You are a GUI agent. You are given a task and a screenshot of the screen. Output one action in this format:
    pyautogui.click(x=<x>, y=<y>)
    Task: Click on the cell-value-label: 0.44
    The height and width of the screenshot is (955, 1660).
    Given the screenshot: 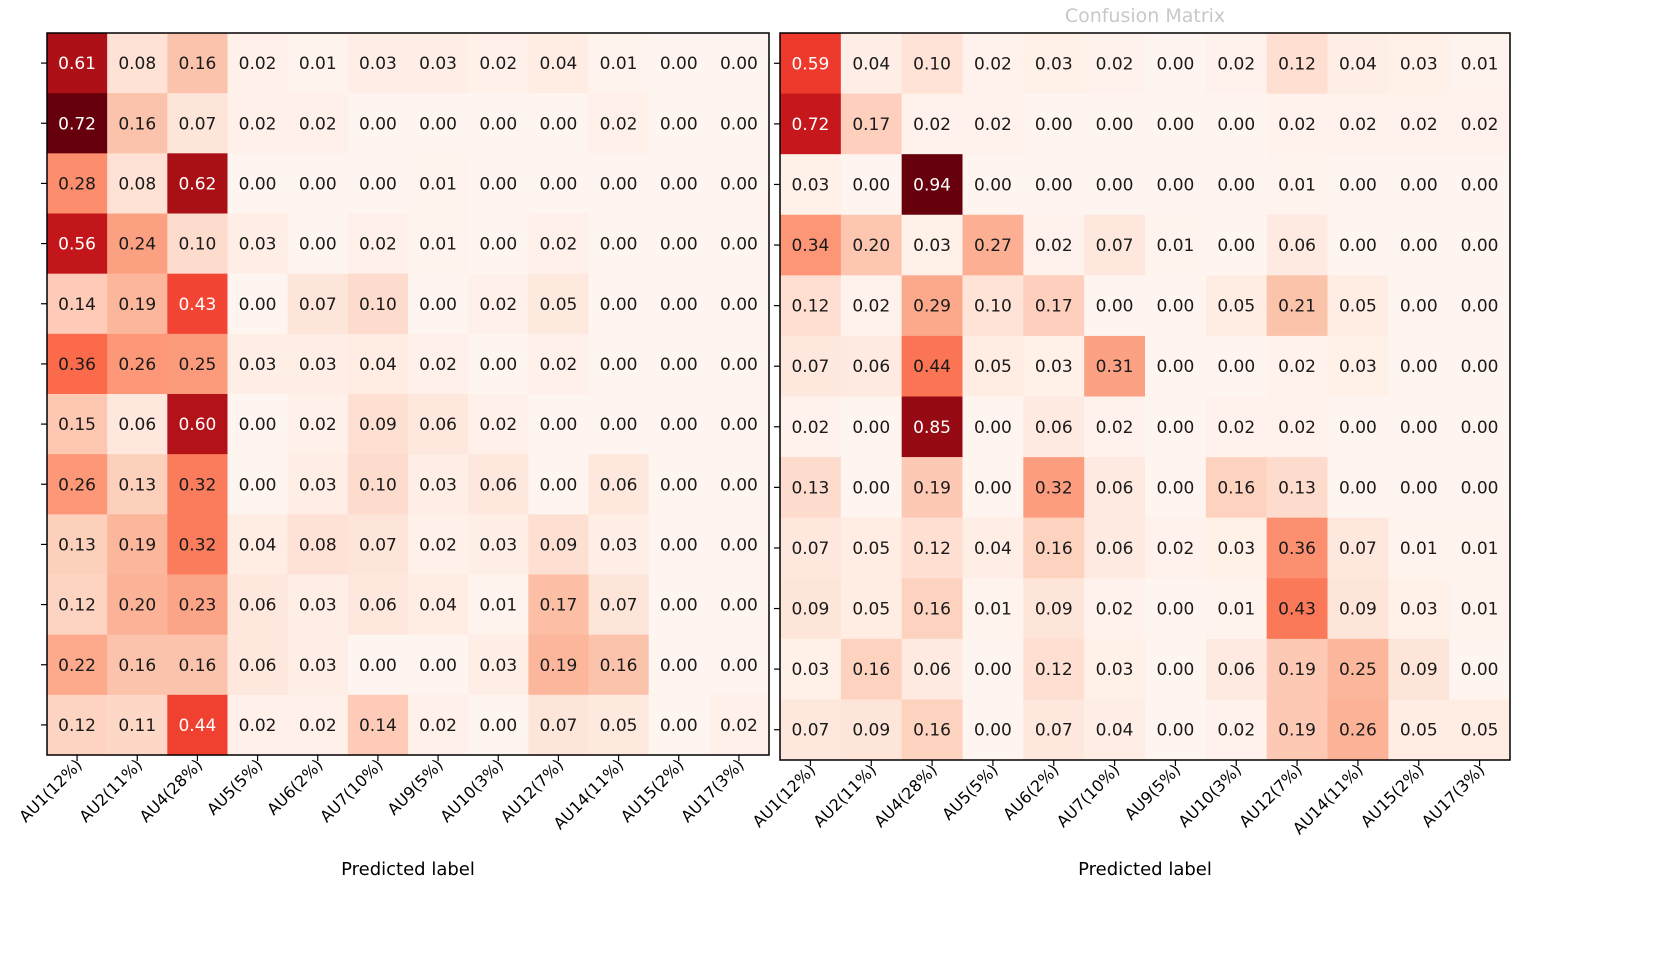 What is the action you would take?
    pyautogui.click(x=197, y=726)
    